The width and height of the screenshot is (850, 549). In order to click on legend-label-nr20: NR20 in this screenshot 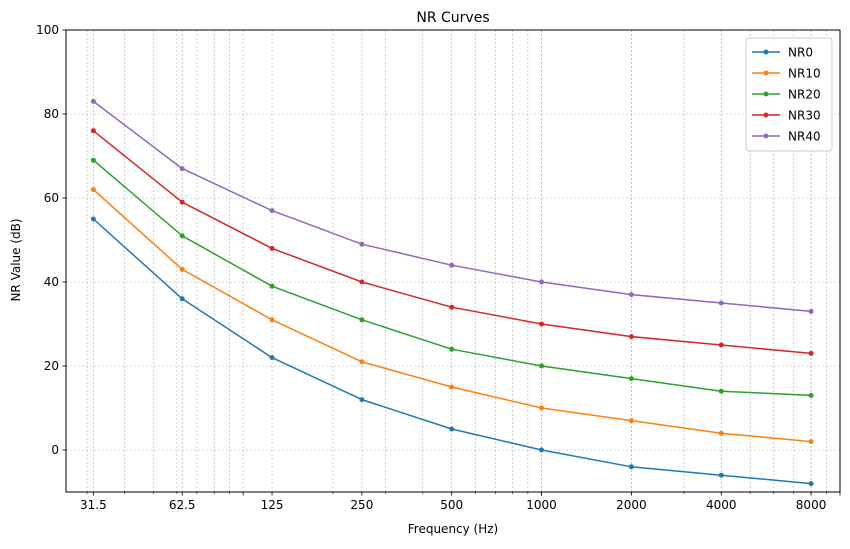, I will do `click(804, 95)`.